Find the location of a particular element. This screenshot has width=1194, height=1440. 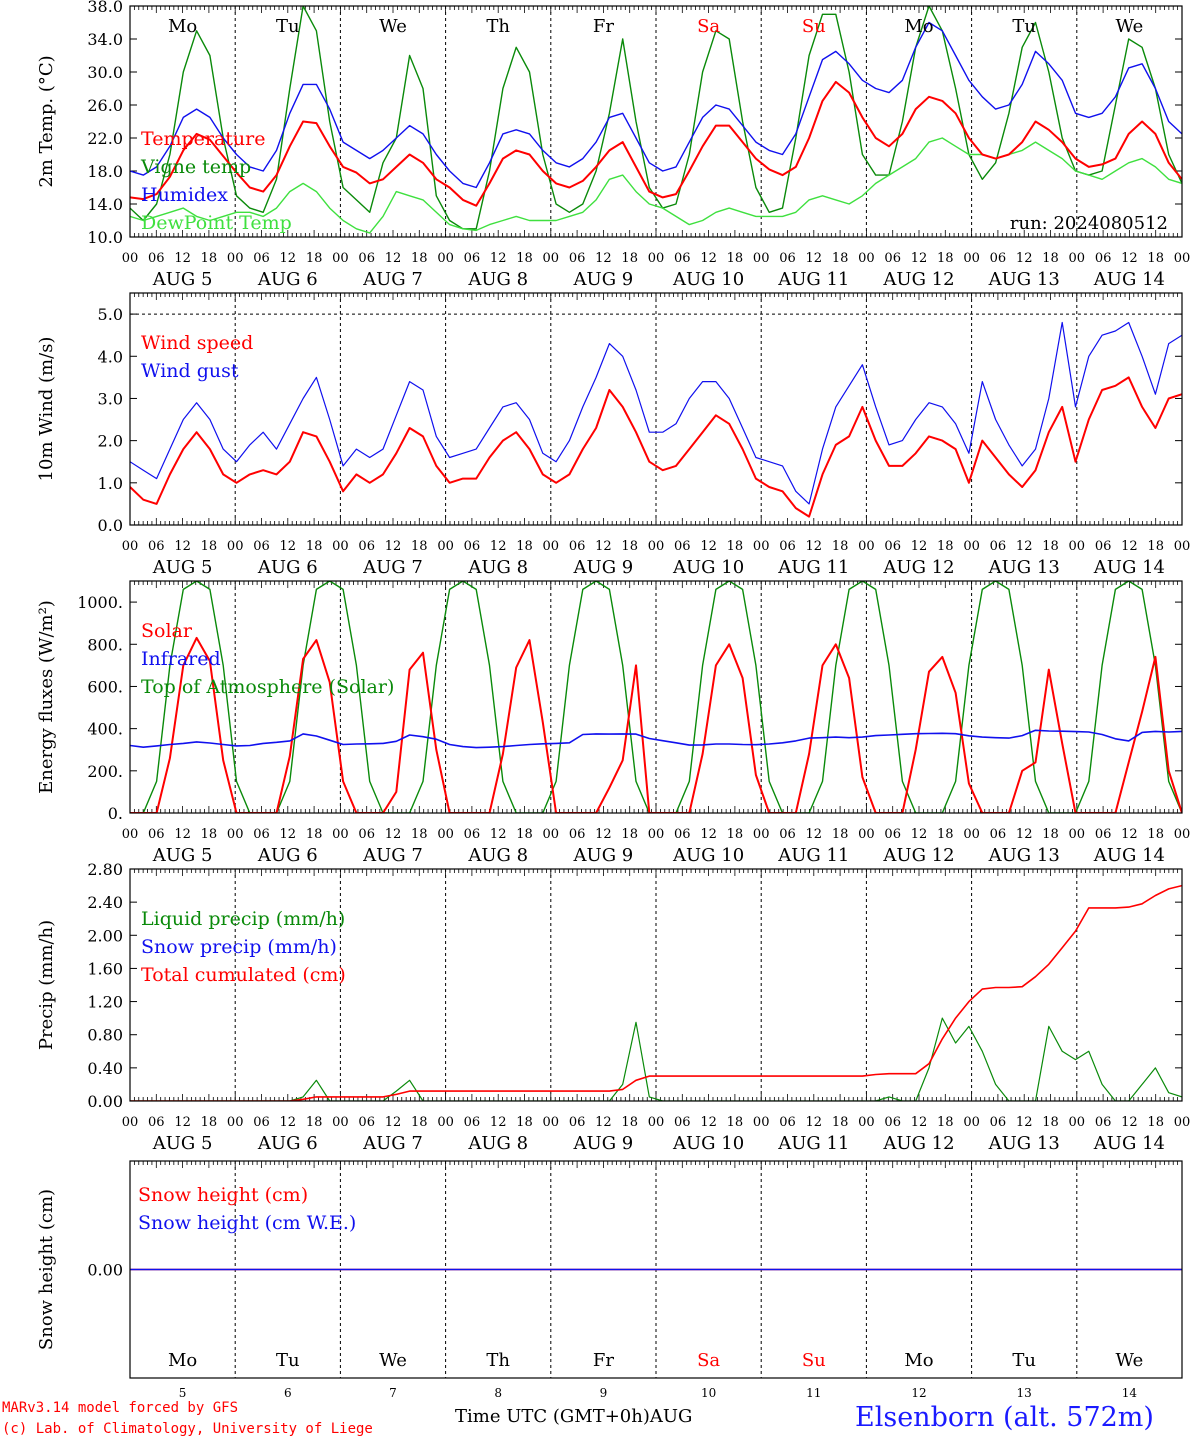

day-number-label: 7 is located at coordinates (393, 1393).